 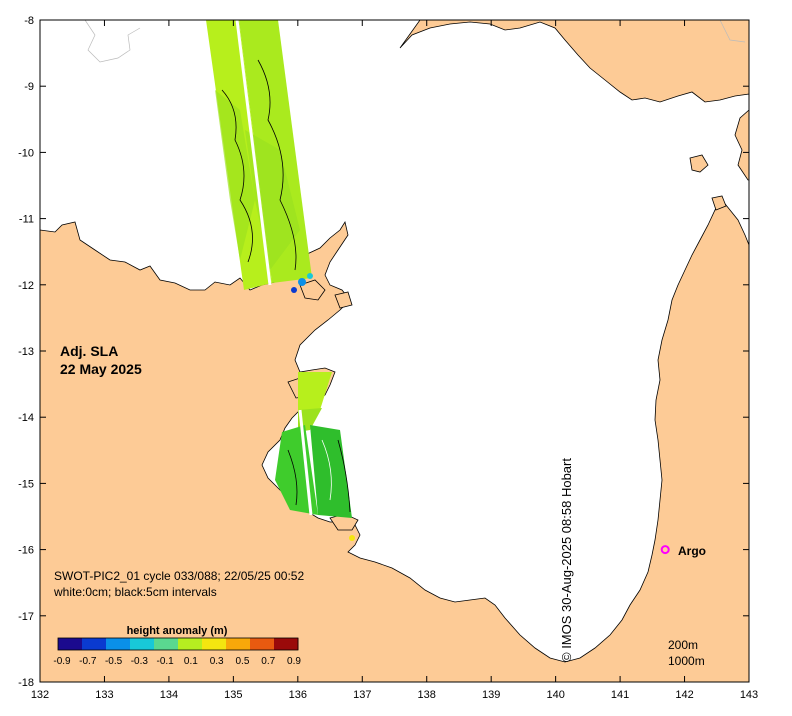 I want to click on depth-legend-1000m: 1000m, so click(x=686, y=661).